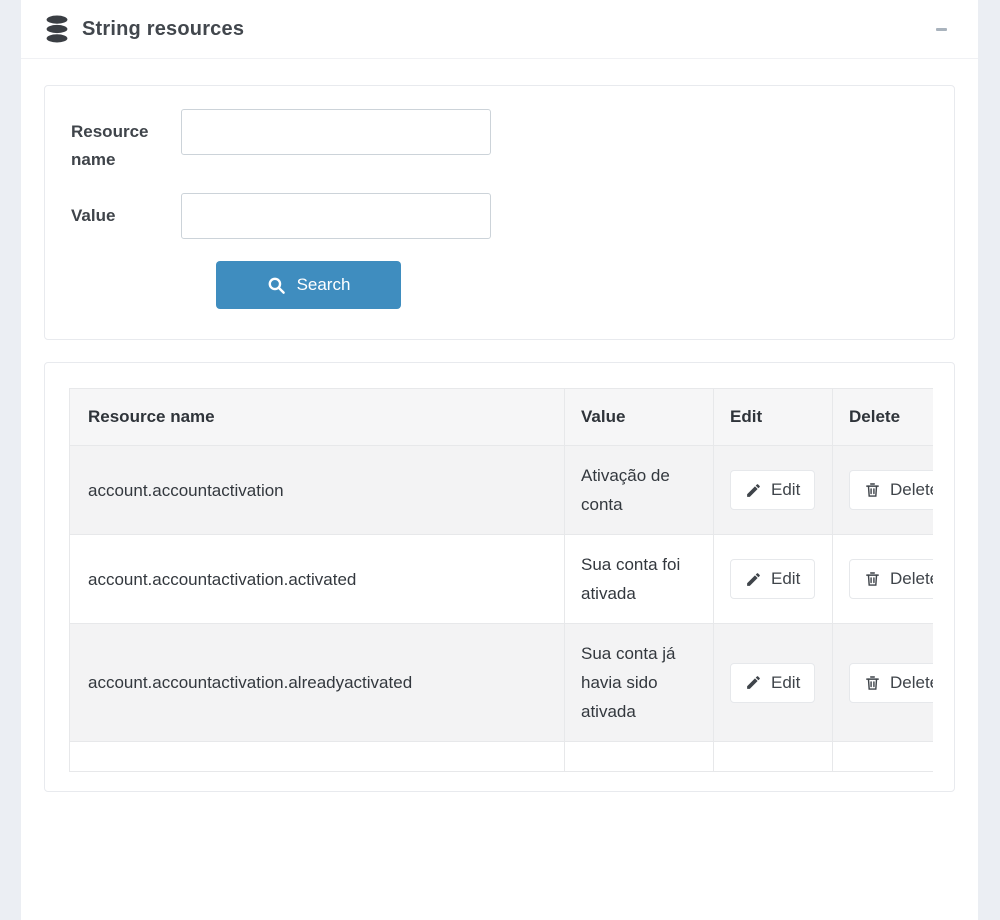 Image resolution: width=1000 pixels, height=920 pixels. I want to click on portlet-header: String resources, so click(499, 29).